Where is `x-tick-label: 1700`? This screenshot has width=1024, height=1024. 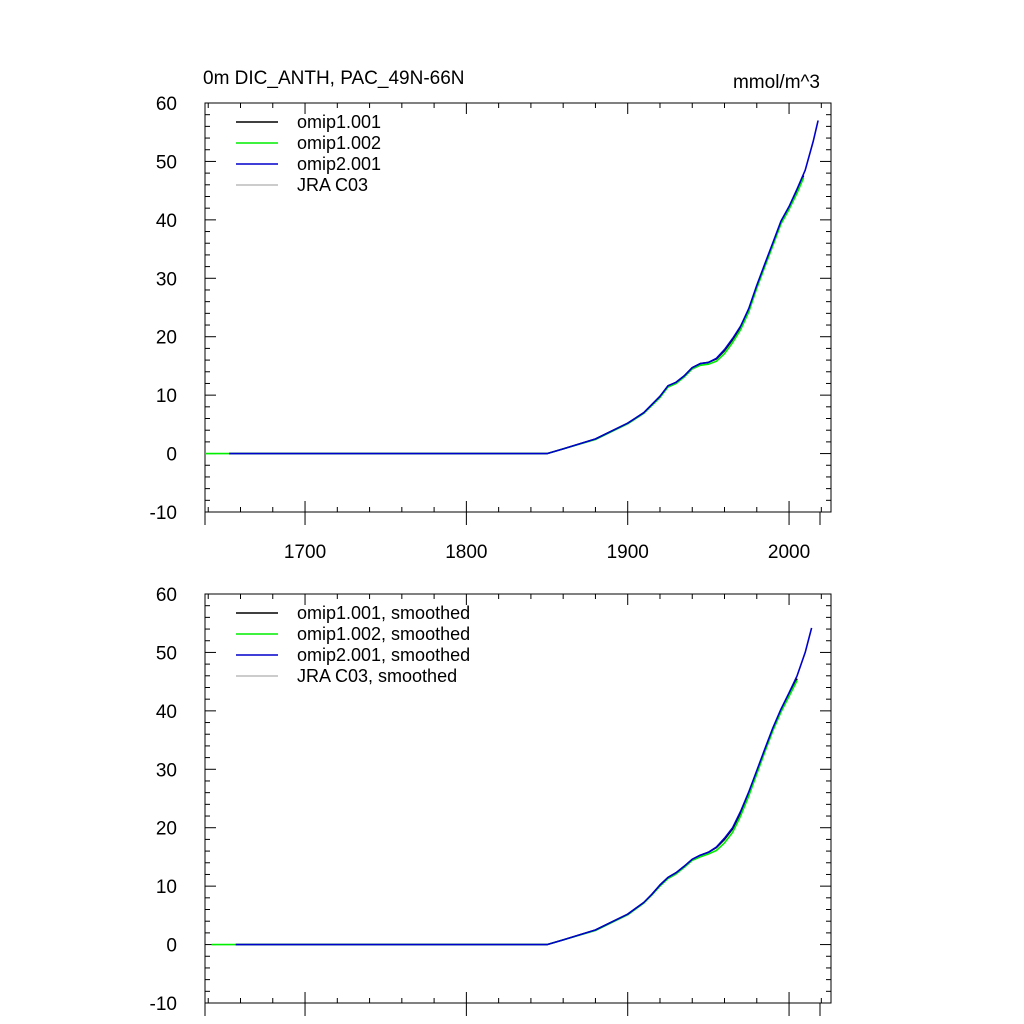
x-tick-label: 1700 is located at coordinates (305, 552).